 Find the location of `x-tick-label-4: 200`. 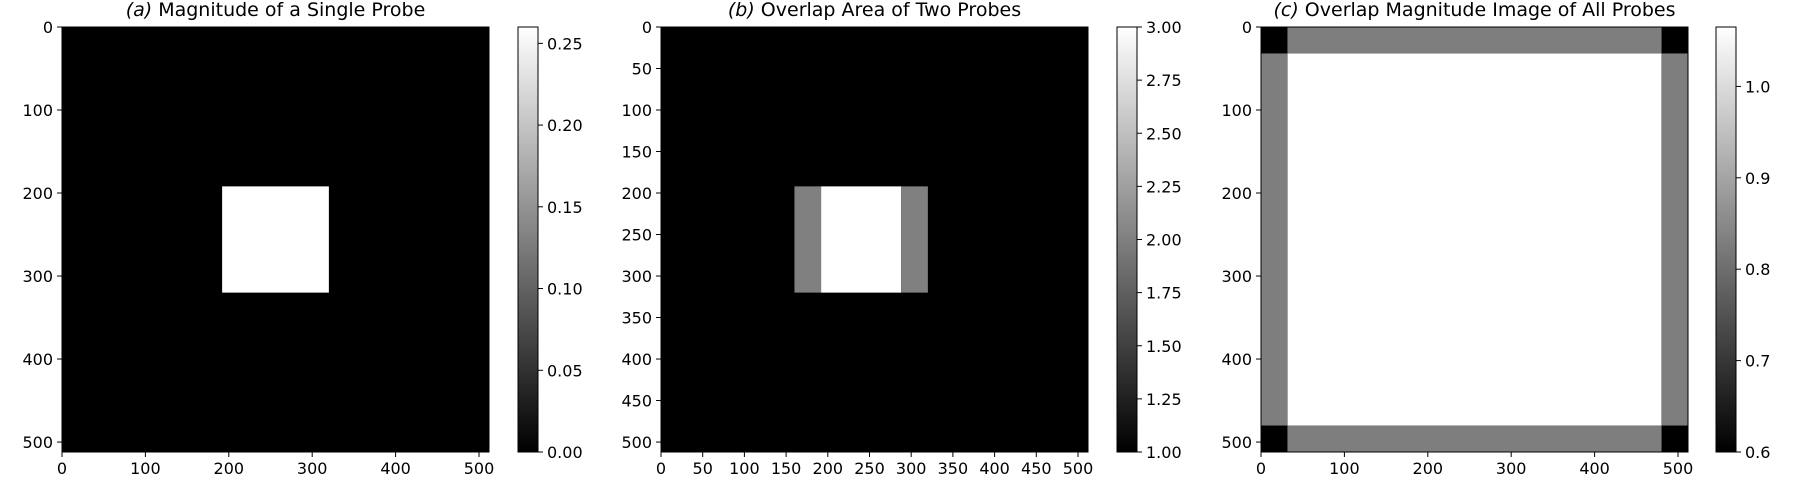

x-tick-label-4: 200 is located at coordinates (828, 468).